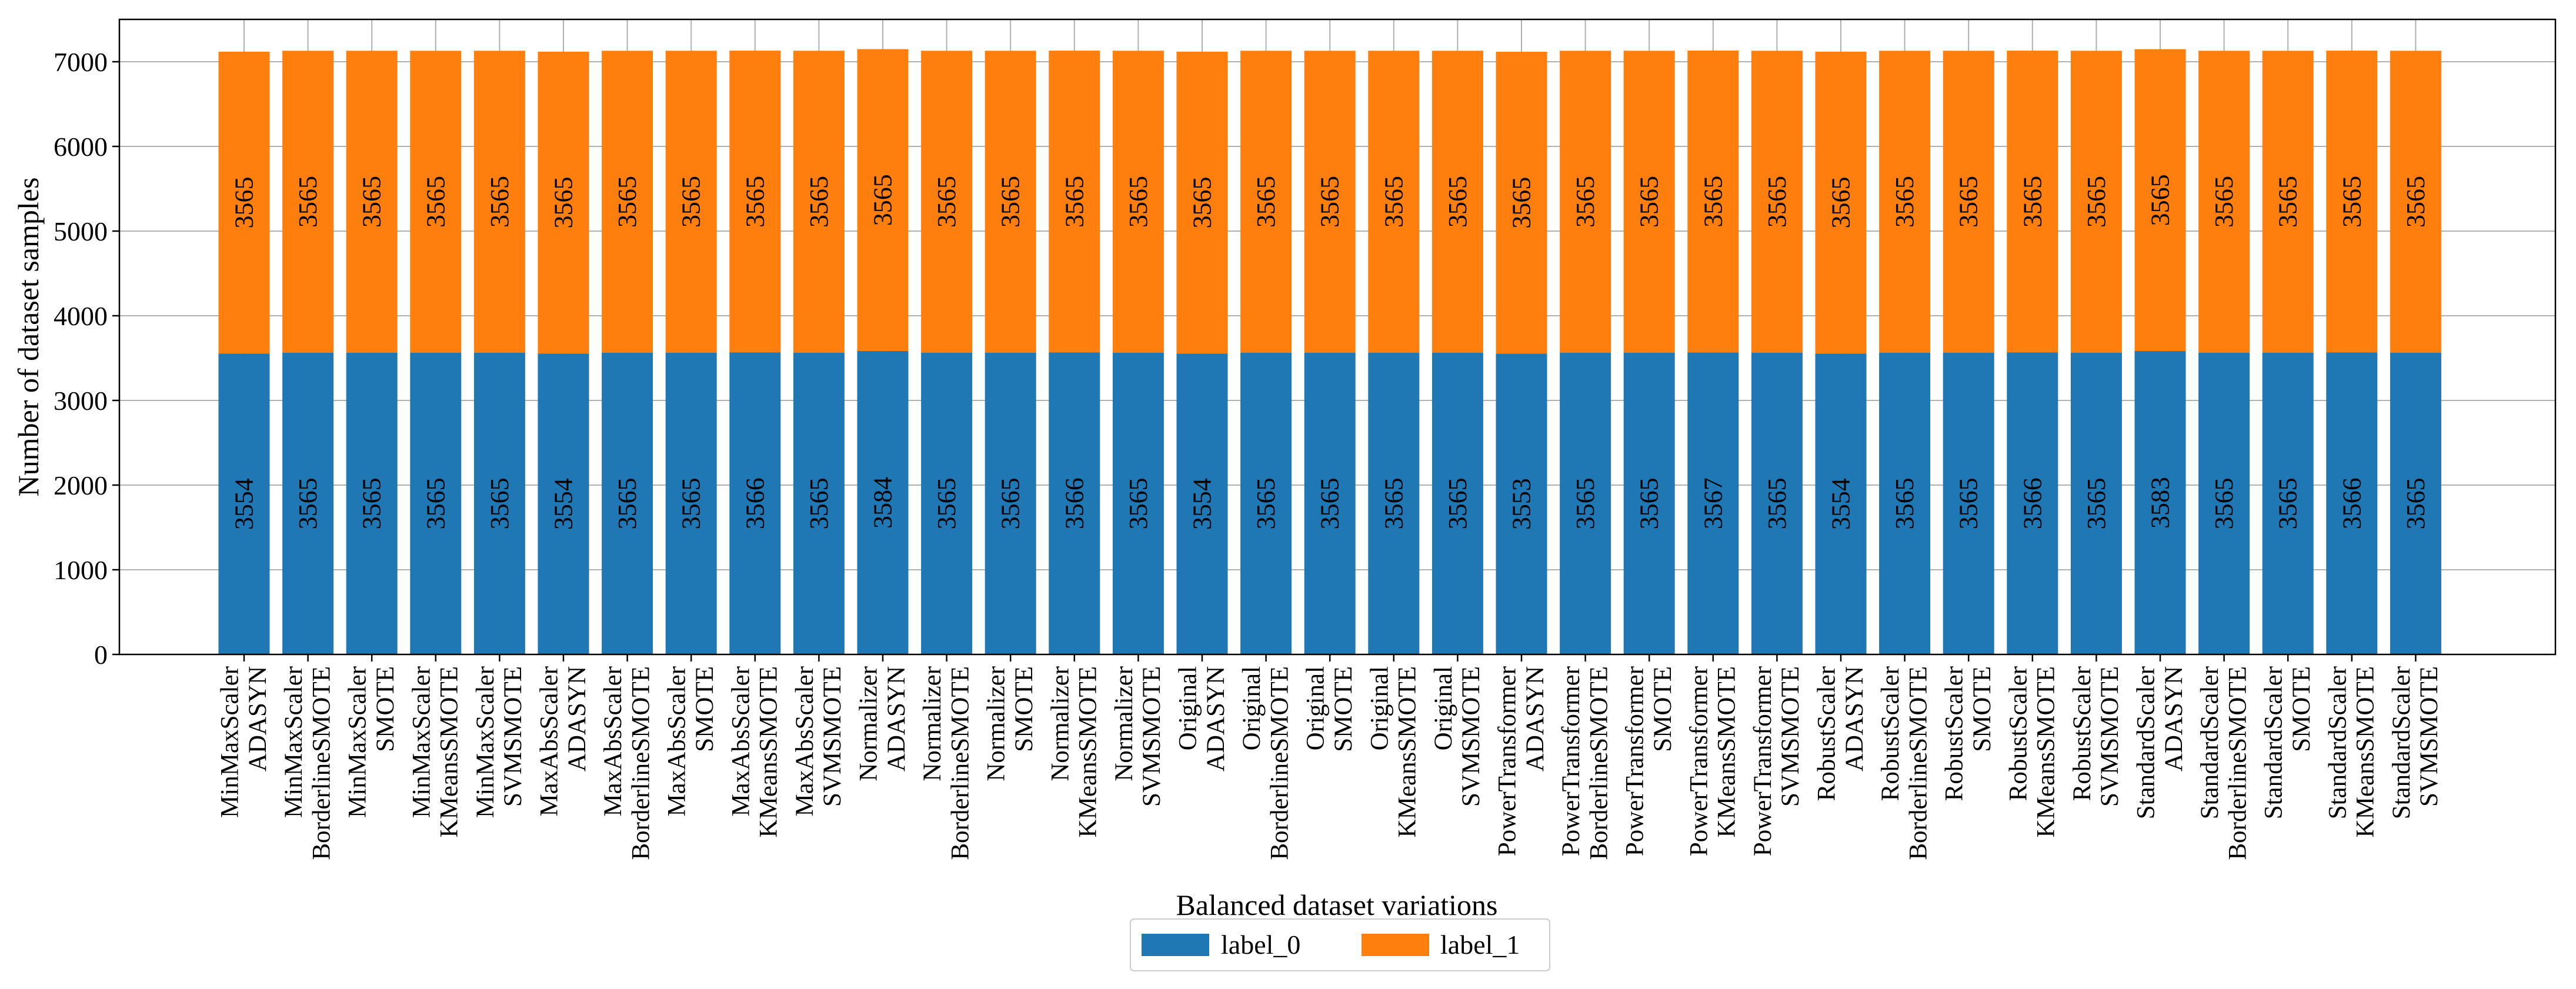 This screenshot has width=2576, height=989. I want to click on x-tick-label: MinMaxScalerBorderlineSMOTE, so click(307, 763).